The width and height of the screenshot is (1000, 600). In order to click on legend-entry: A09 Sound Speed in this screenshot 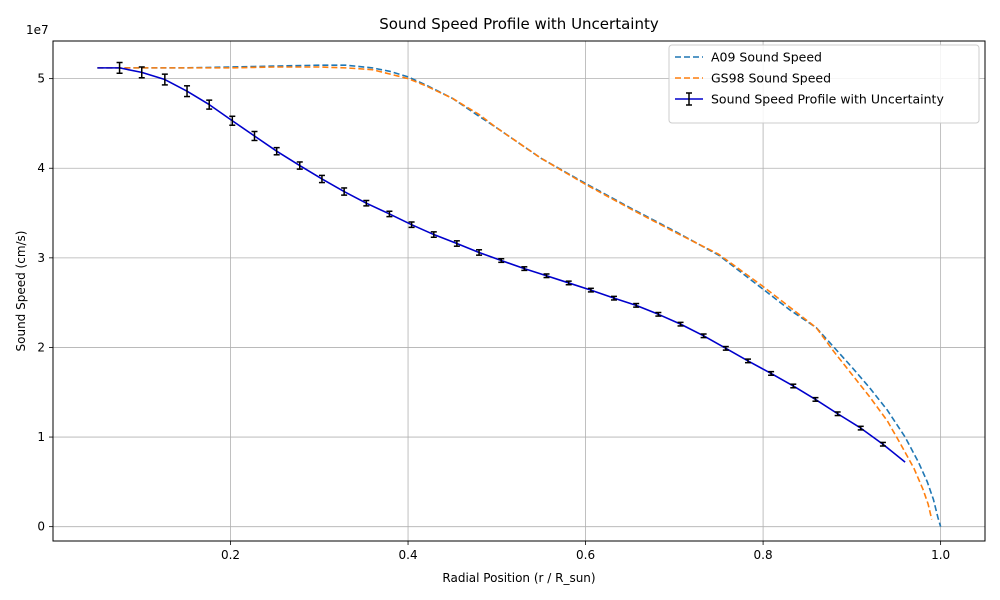, I will do `click(748, 57)`.